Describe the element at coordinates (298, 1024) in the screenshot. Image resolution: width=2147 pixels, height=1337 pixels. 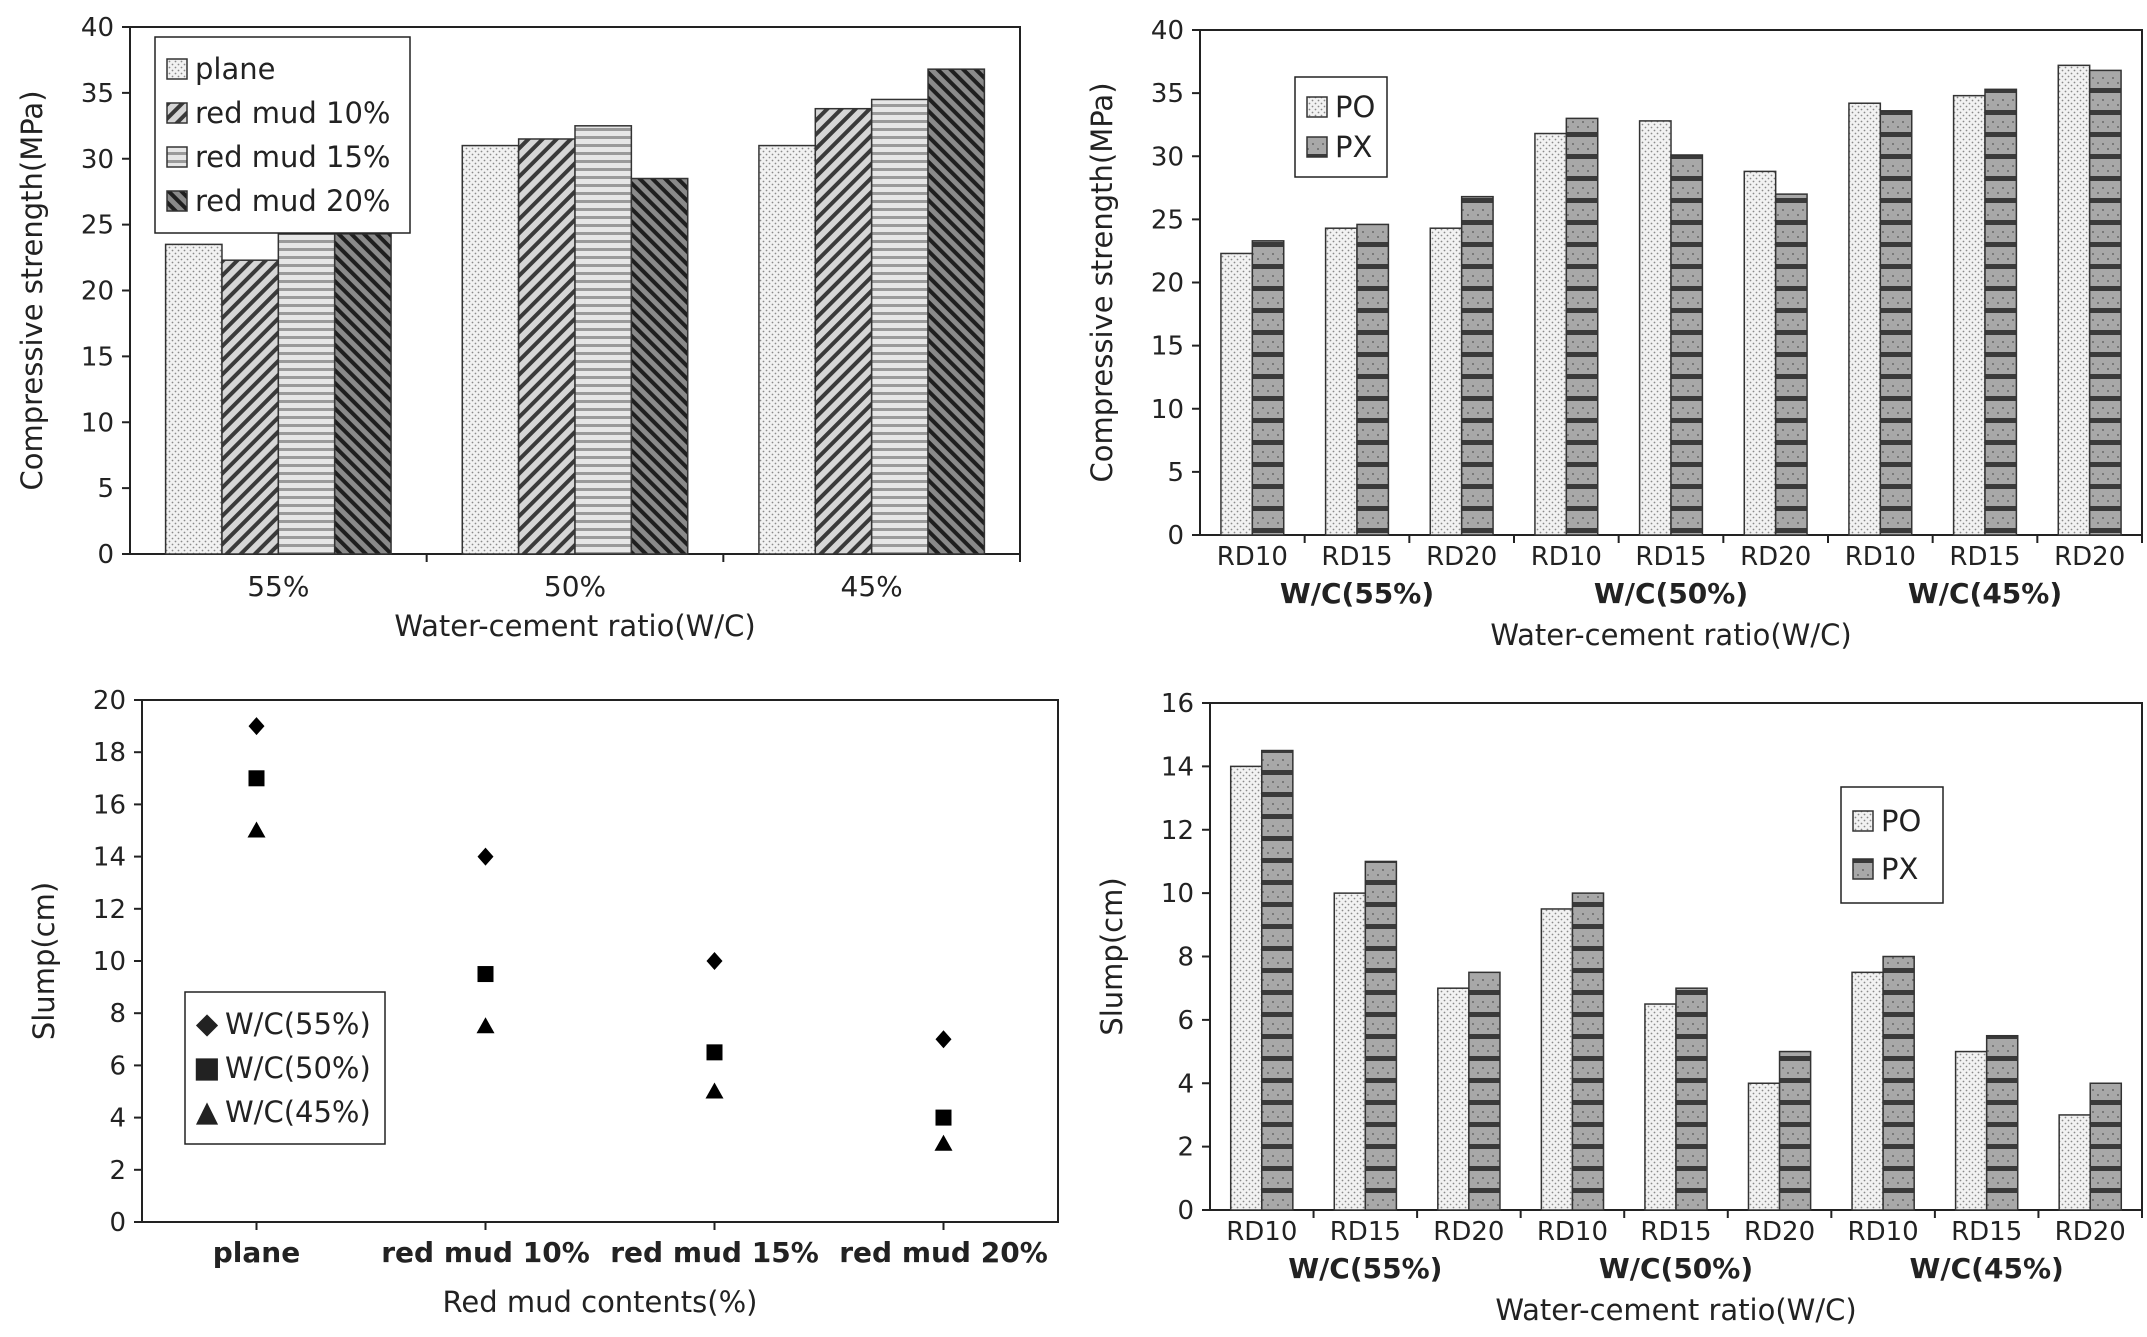
I see `legend-label: W/C(55%)` at that location.